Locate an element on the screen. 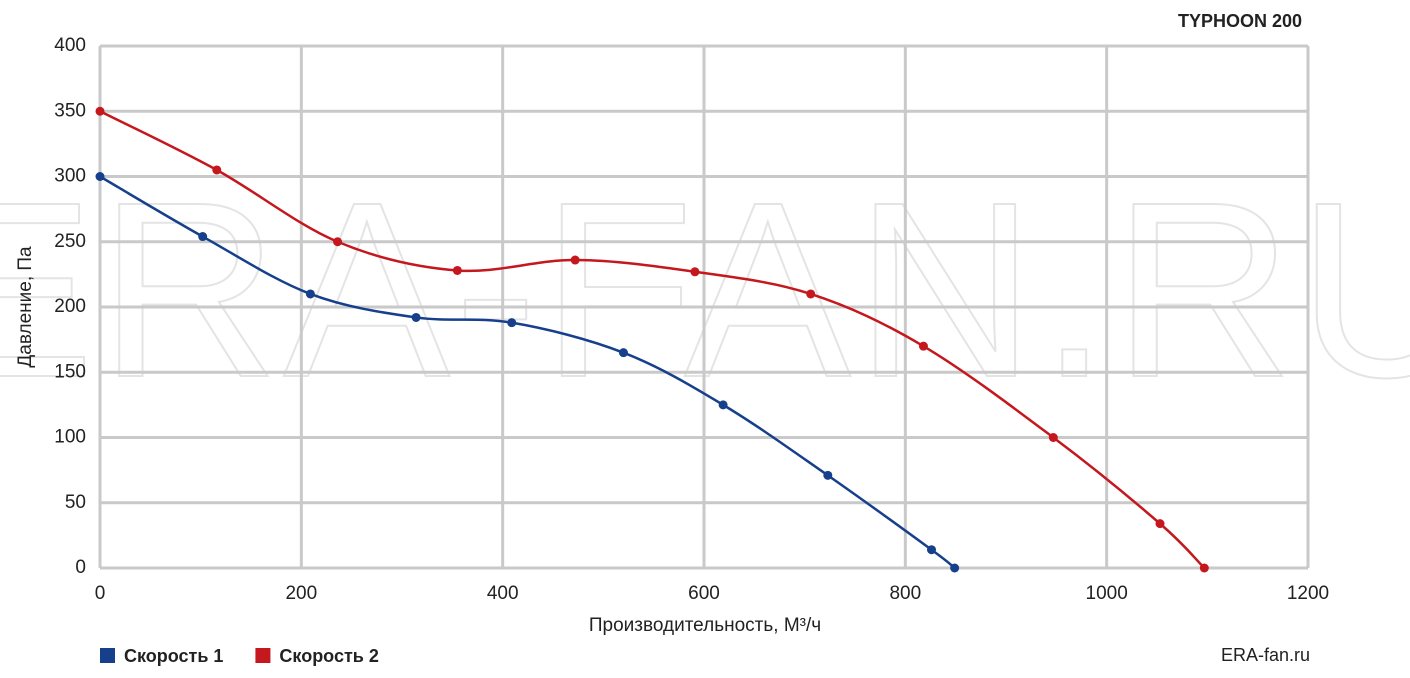 This screenshot has height=678, width=1410. x-tick-label: 0 is located at coordinates (100, 593).